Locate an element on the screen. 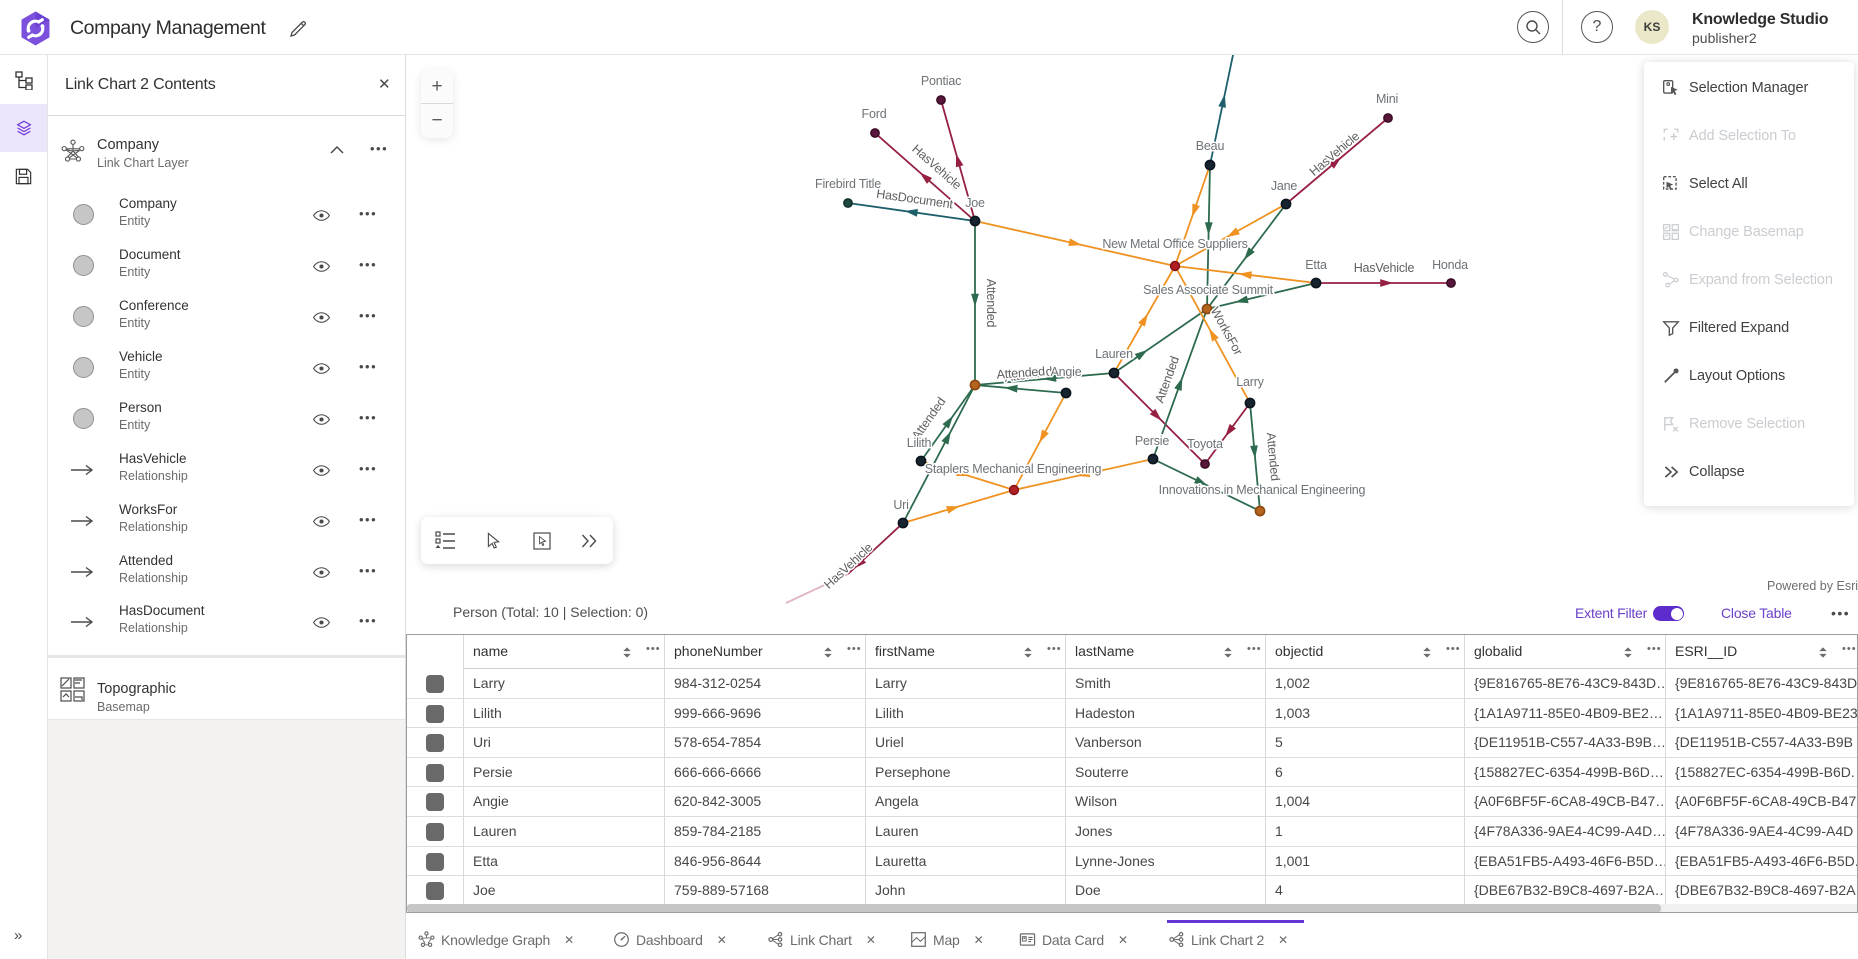 The width and height of the screenshot is (1858, 959). svg-text: Angie is located at coordinates (1066, 372).